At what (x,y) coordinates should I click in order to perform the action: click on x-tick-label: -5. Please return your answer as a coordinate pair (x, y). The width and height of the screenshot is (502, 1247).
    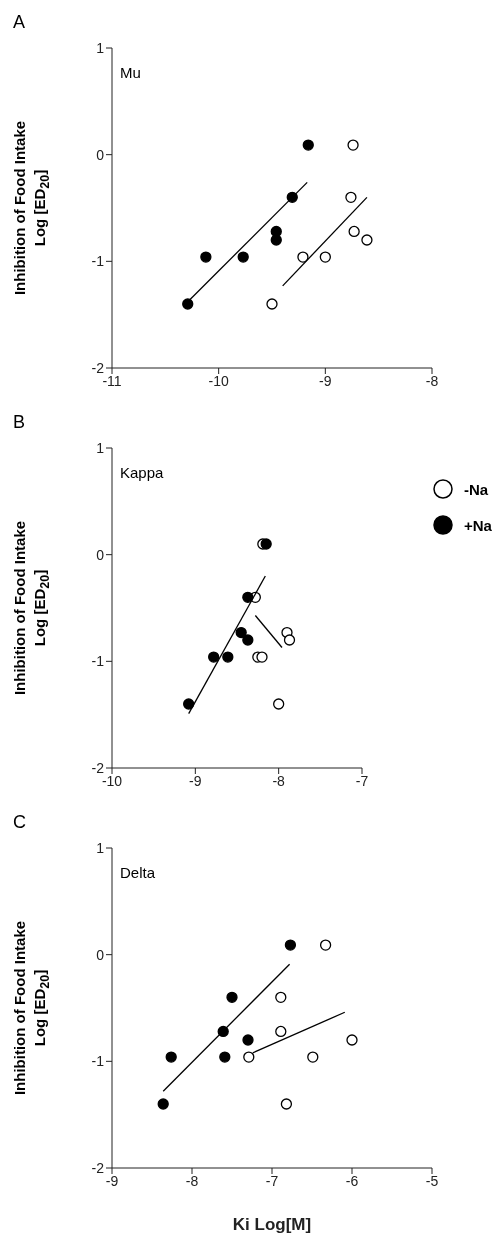
    Looking at the image, I should click on (432, 1180).